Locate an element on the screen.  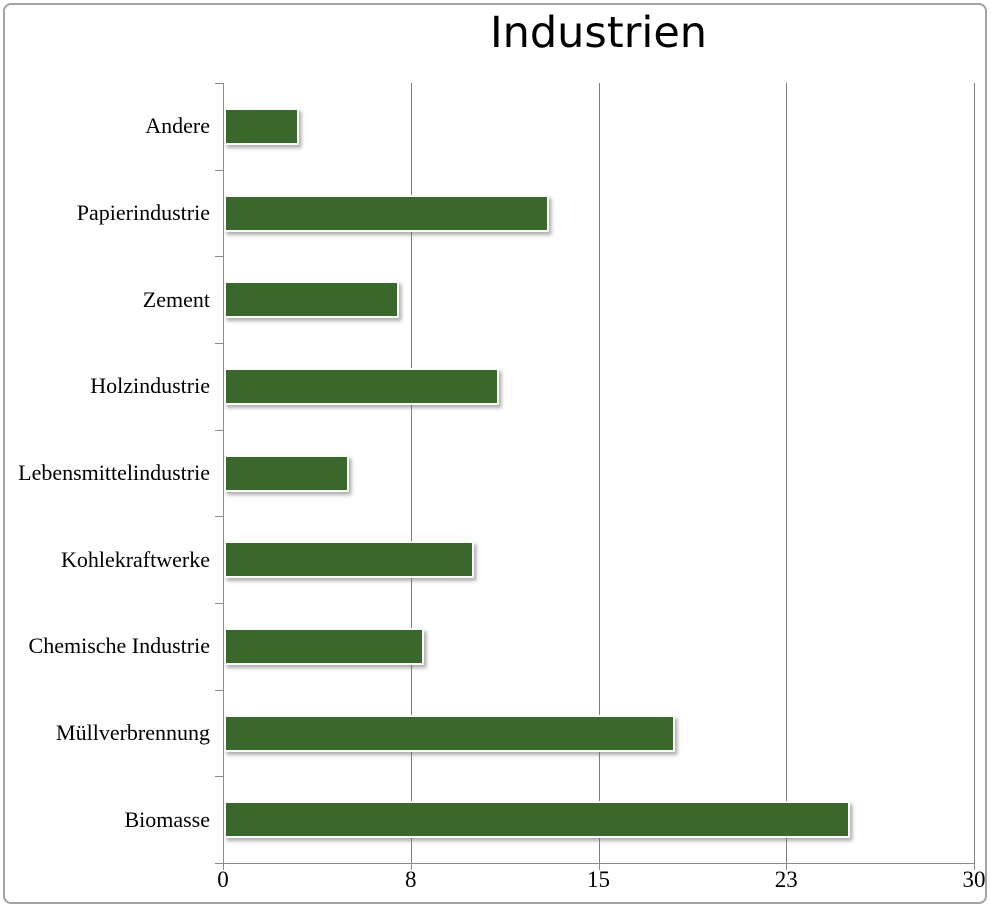
bar-andere is located at coordinates (261, 126).